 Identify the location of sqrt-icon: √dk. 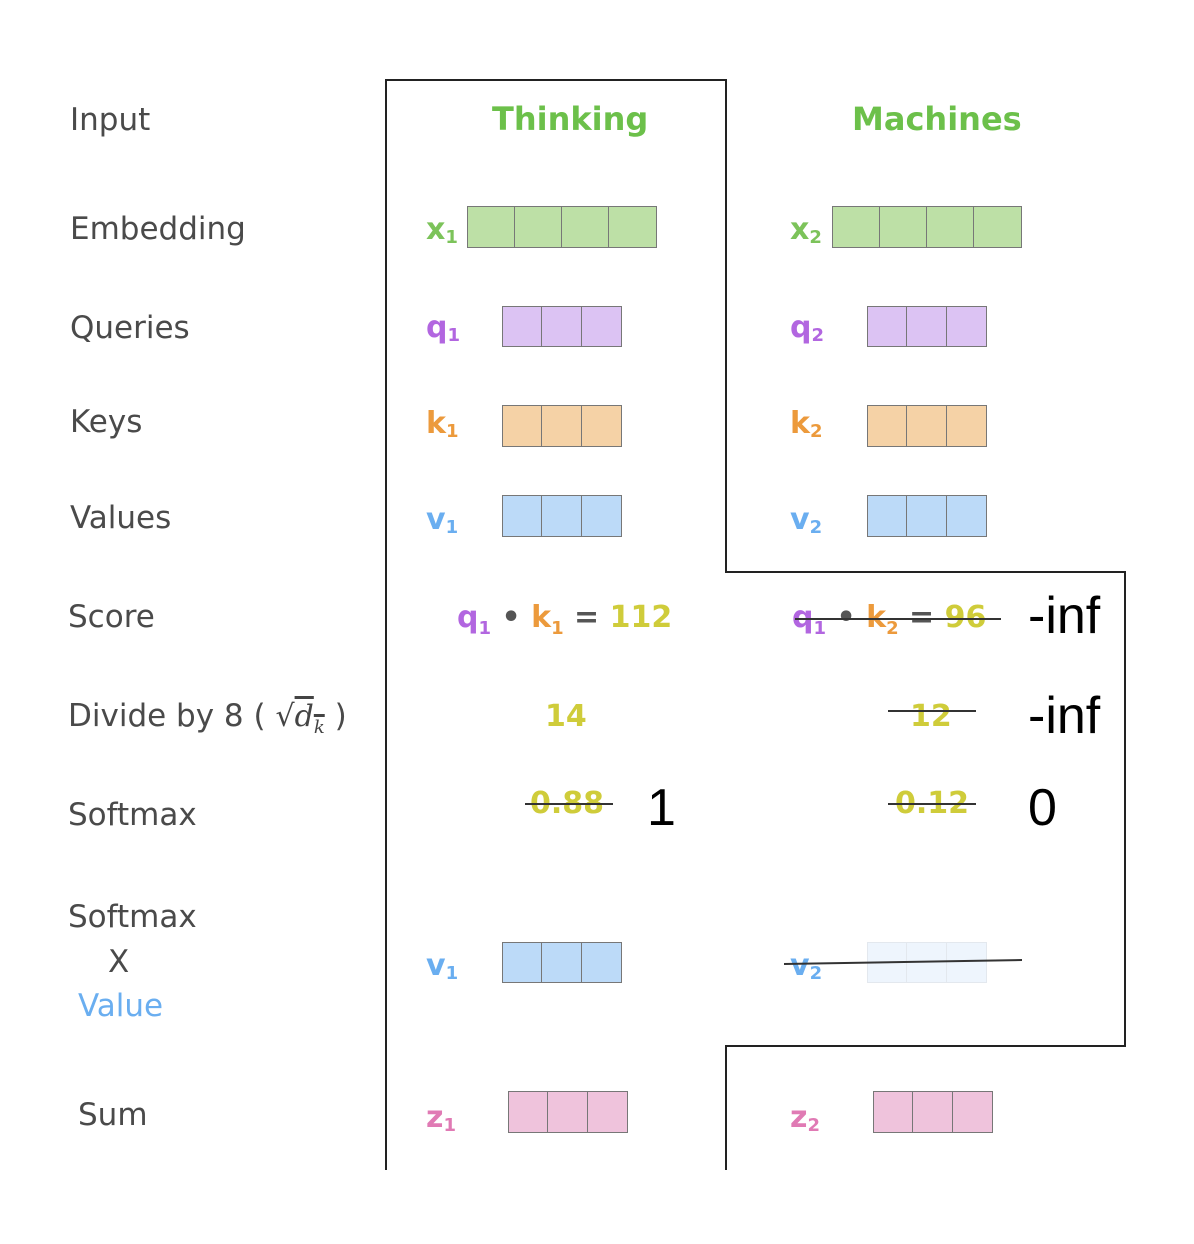
(300, 718).